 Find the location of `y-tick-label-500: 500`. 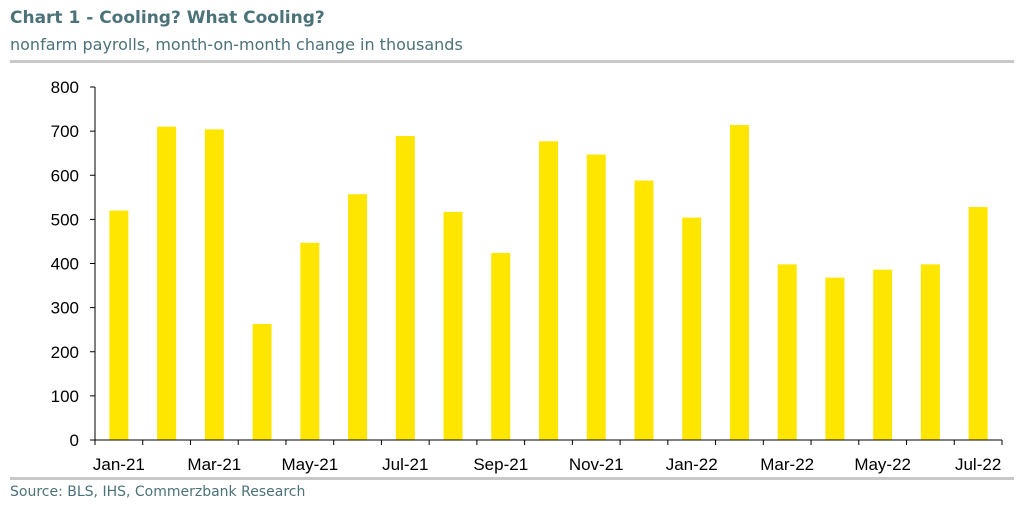

y-tick-label-500: 500 is located at coordinates (65, 219).